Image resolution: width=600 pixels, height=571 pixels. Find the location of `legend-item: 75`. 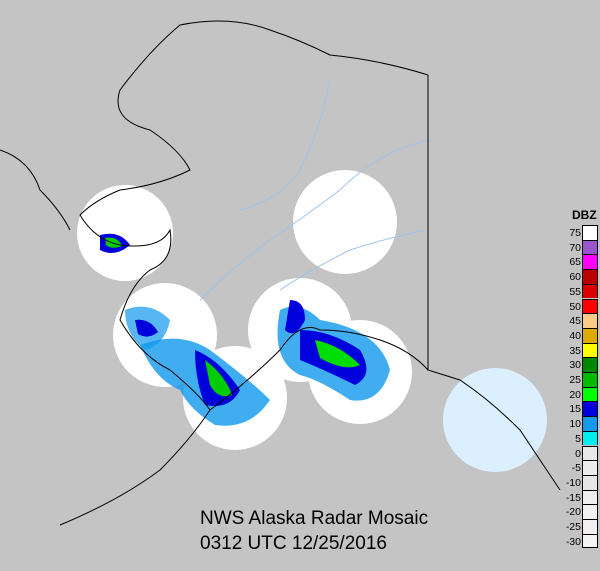

legend-item: 75 is located at coordinates (583, 232).